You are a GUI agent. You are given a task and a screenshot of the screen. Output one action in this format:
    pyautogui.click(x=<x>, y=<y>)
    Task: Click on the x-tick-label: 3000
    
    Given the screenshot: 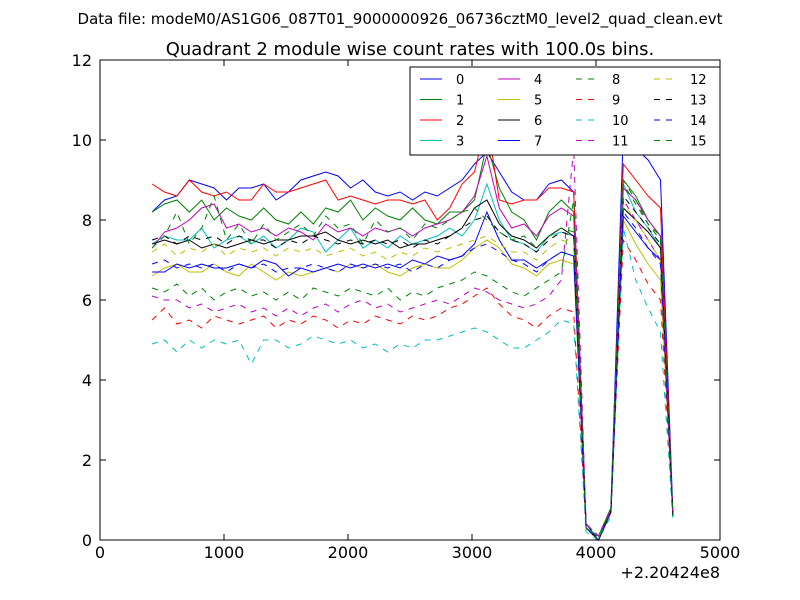 What is the action you would take?
    pyautogui.click(x=472, y=552)
    